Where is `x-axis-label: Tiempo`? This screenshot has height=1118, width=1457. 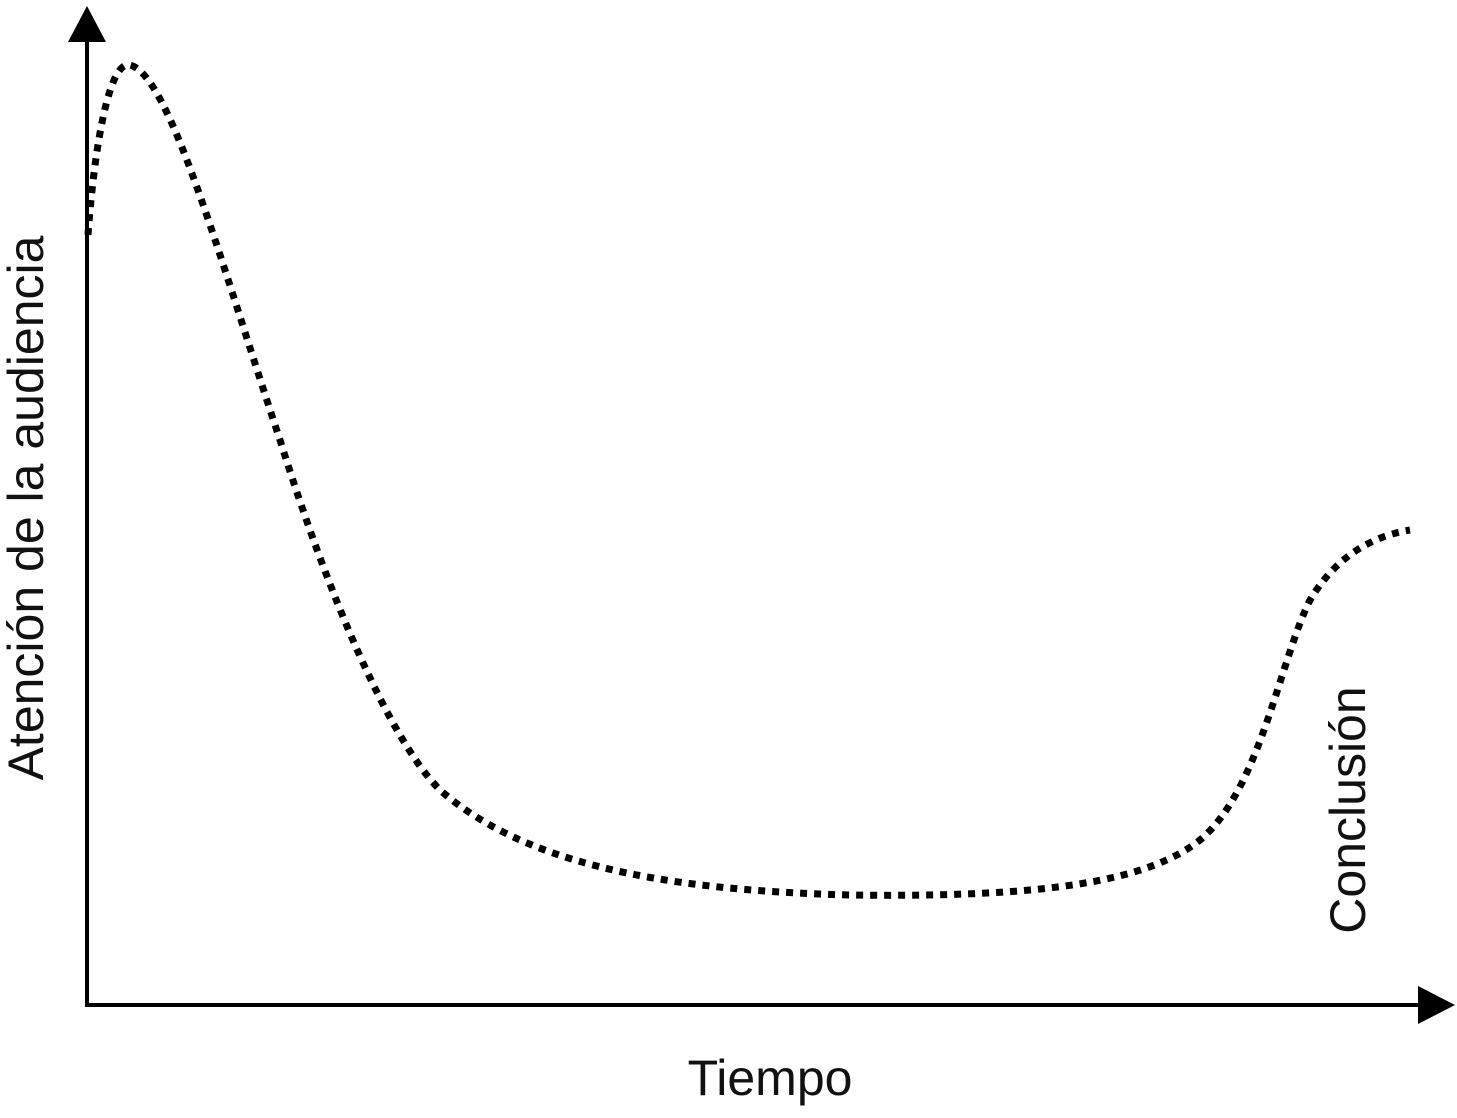 x-axis-label: Tiempo is located at coordinates (770, 1078).